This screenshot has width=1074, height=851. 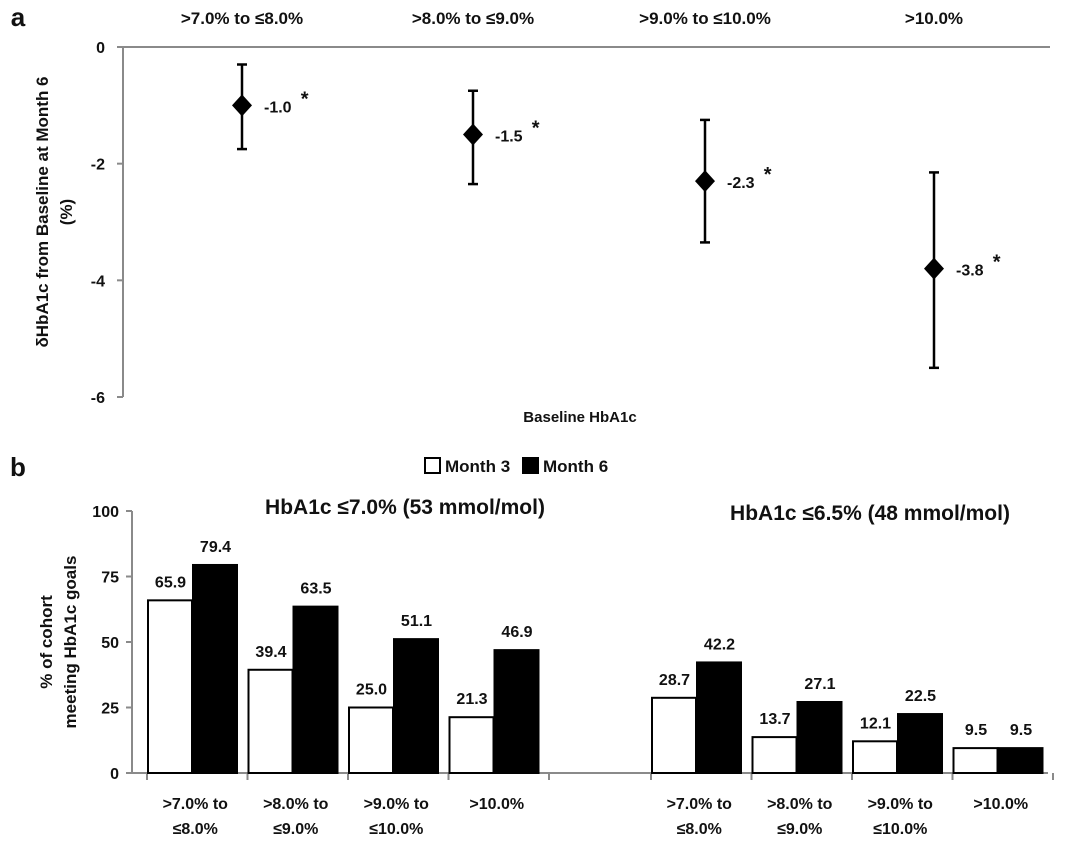 I want to click on bar-value-label: 65.9, so click(x=170, y=582).